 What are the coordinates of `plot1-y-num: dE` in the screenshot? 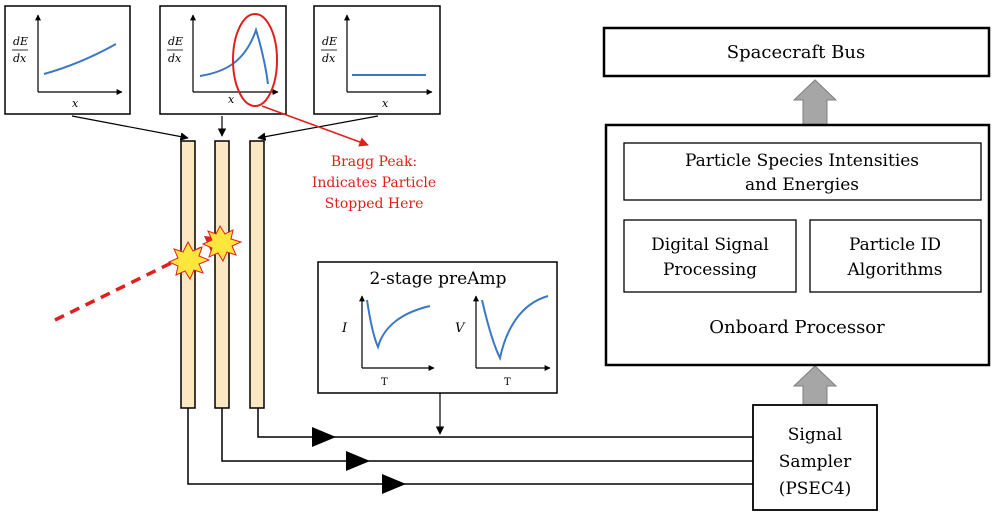 It's located at (20, 41).